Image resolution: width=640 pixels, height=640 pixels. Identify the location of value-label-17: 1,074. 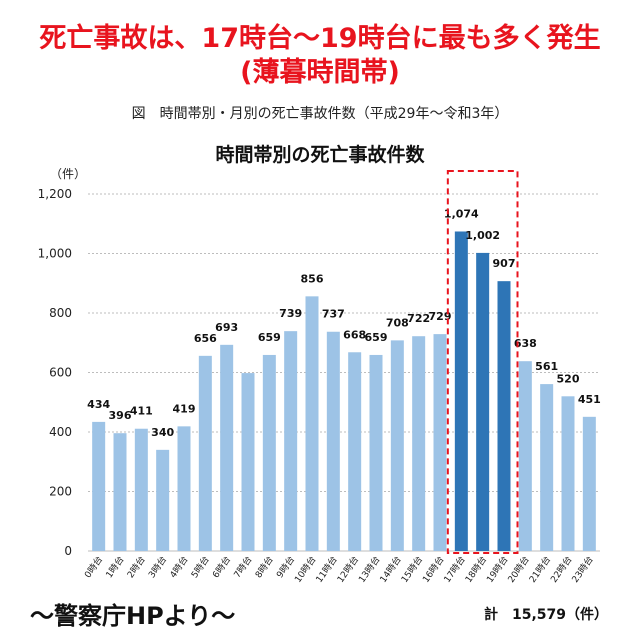
(461, 213).